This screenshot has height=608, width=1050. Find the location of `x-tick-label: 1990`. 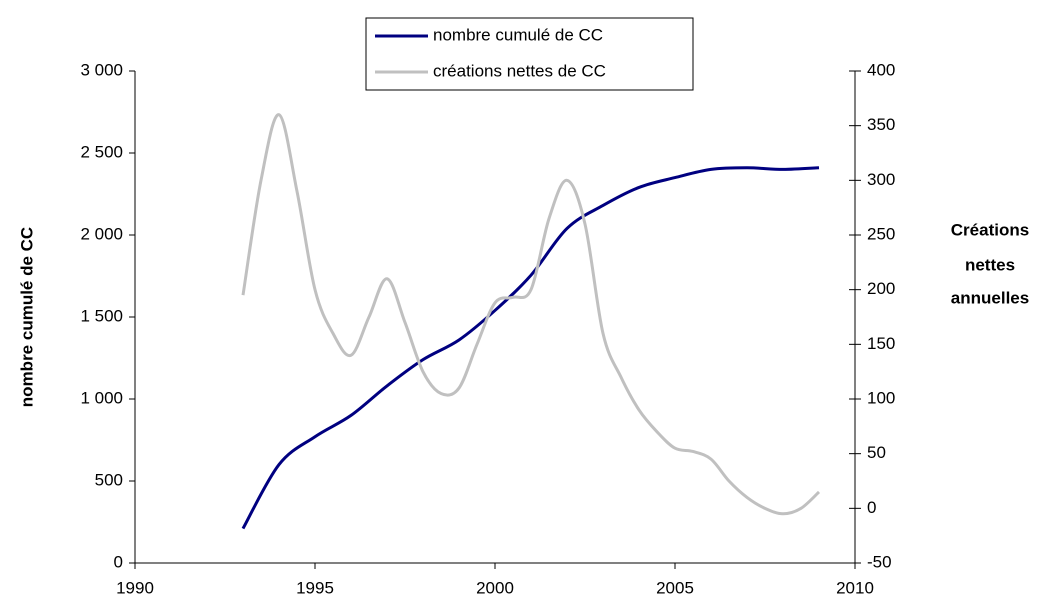

x-tick-label: 1990 is located at coordinates (135, 587).